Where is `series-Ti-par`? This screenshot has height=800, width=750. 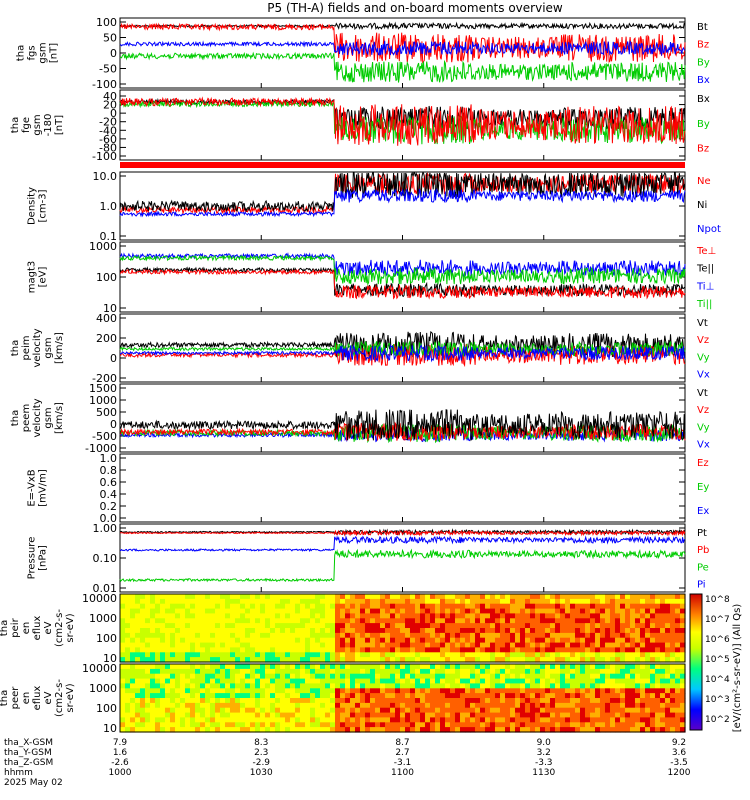
series-Ti-par is located at coordinates (402, 270).